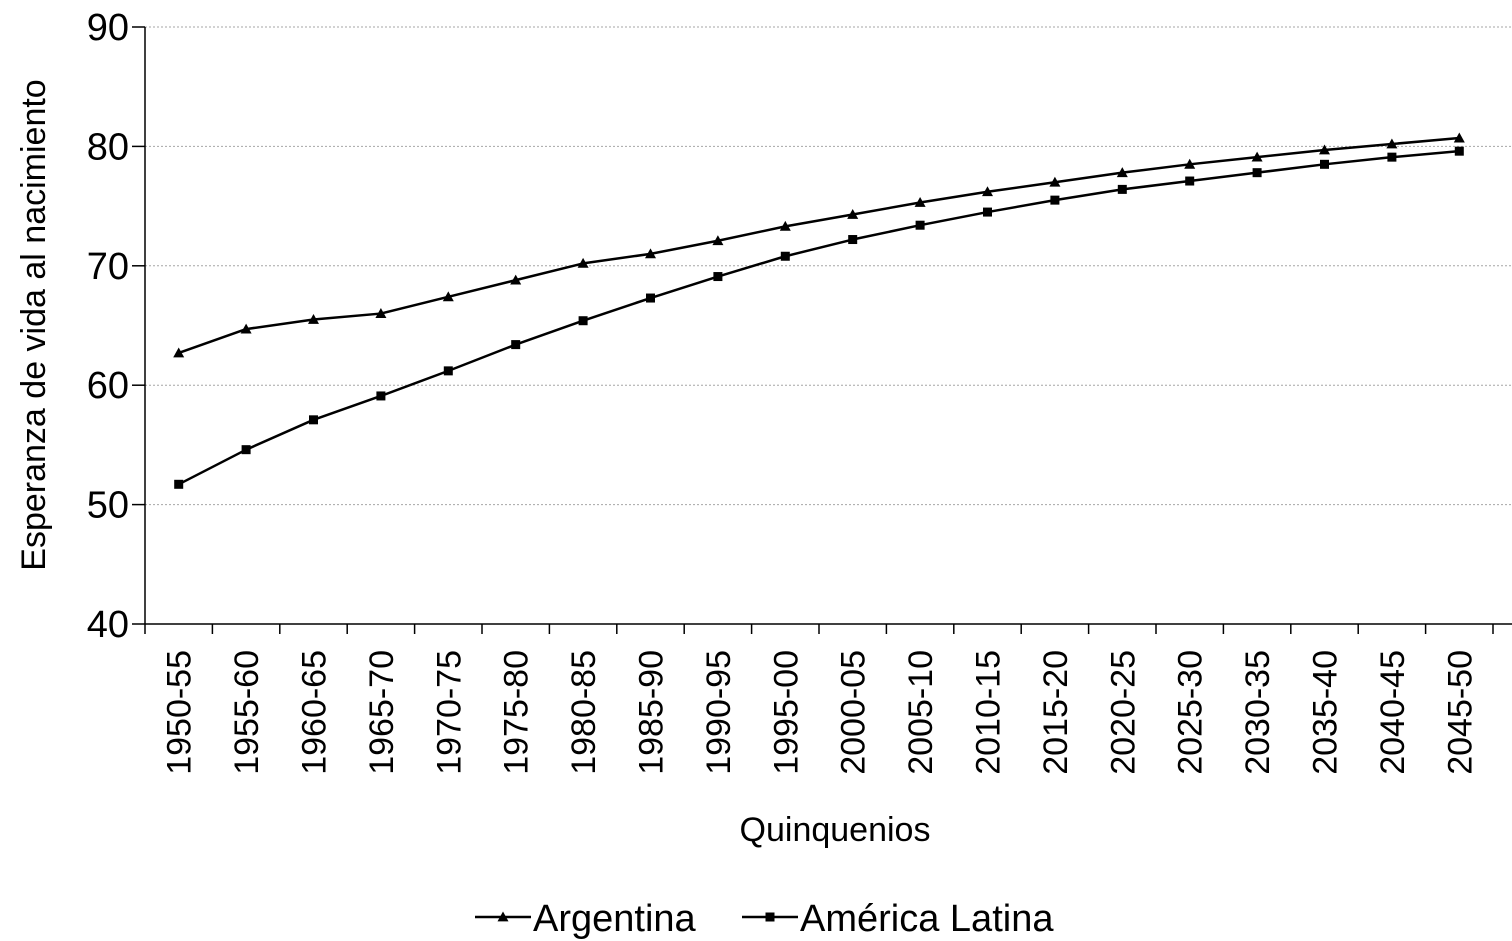  I want to click on x-tick-label: 2045-50, so click(1460, 712).